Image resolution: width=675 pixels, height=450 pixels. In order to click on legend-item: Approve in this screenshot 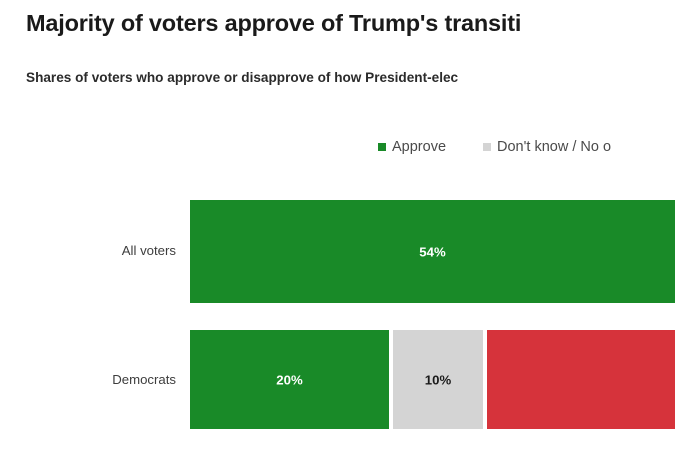, I will do `click(412, 147)`.